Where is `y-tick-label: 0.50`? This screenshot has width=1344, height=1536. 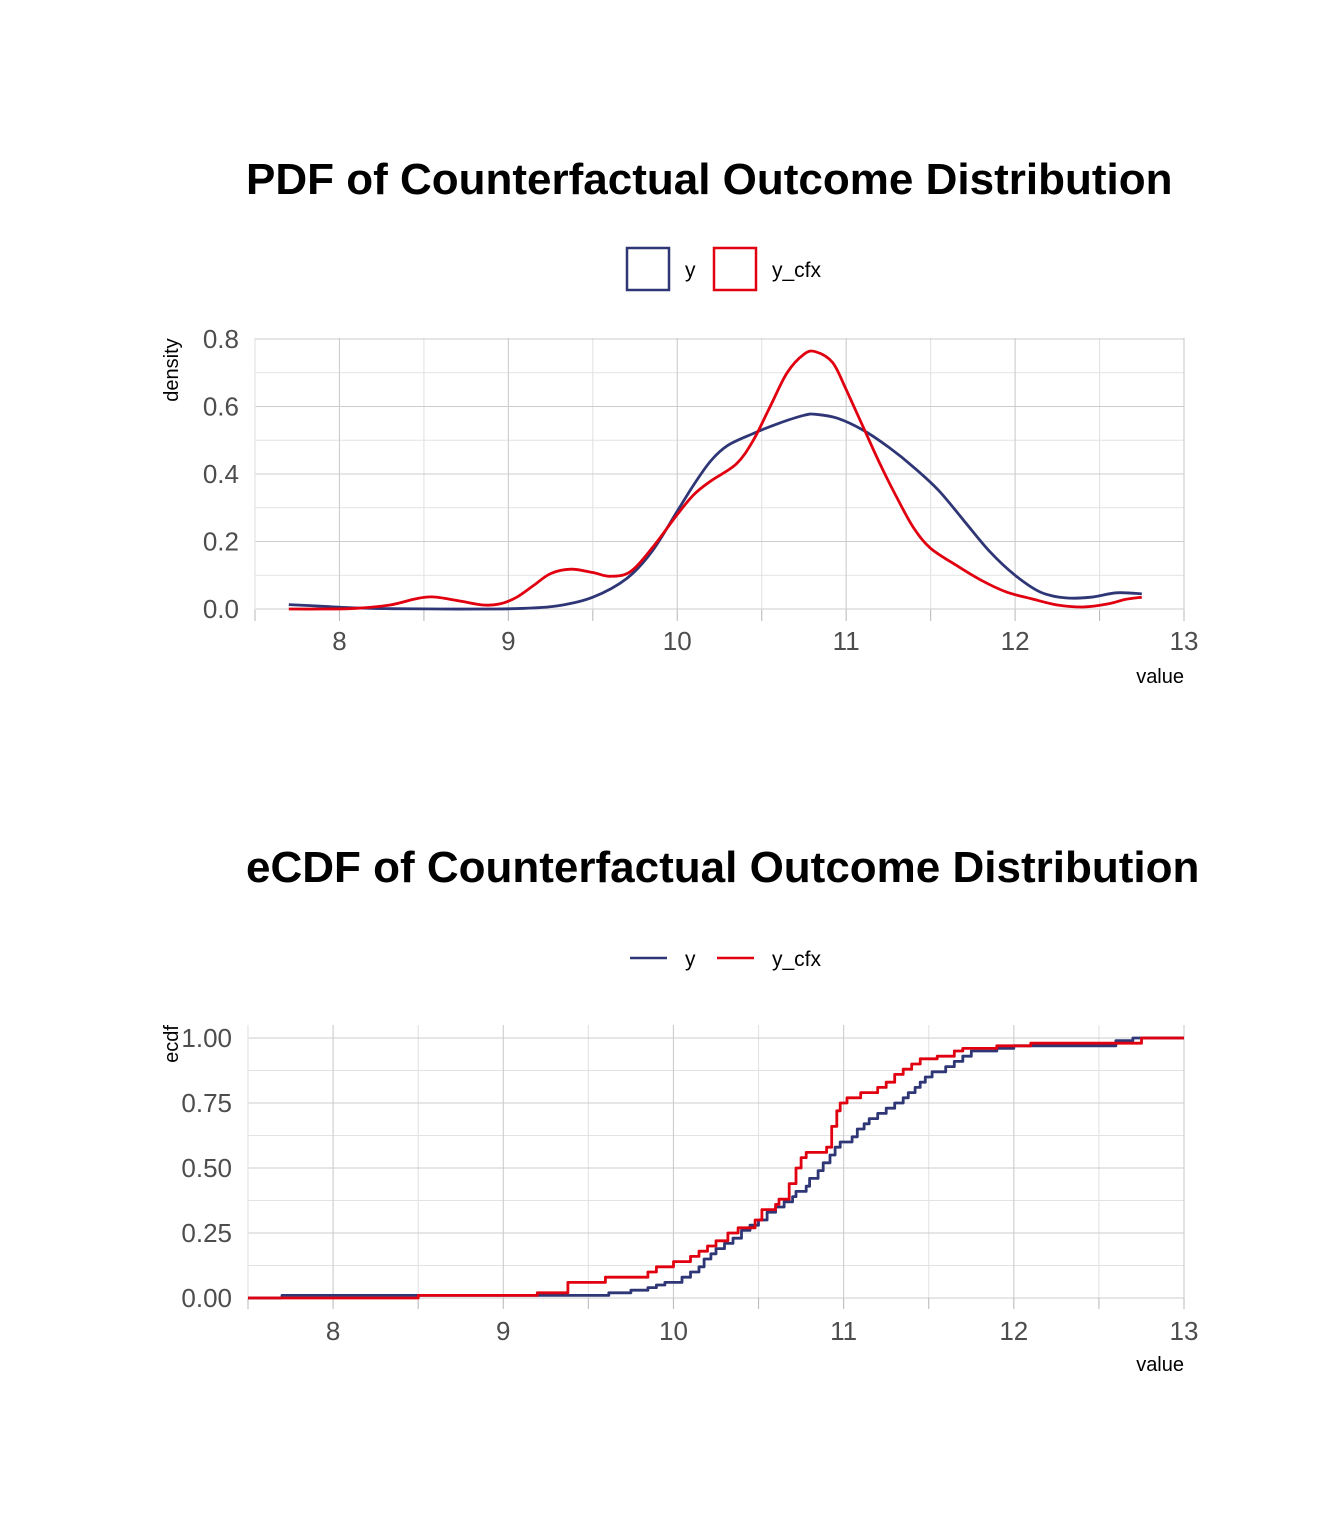 y-tick-label: 0.50 is located at coordinates (206, 1168).